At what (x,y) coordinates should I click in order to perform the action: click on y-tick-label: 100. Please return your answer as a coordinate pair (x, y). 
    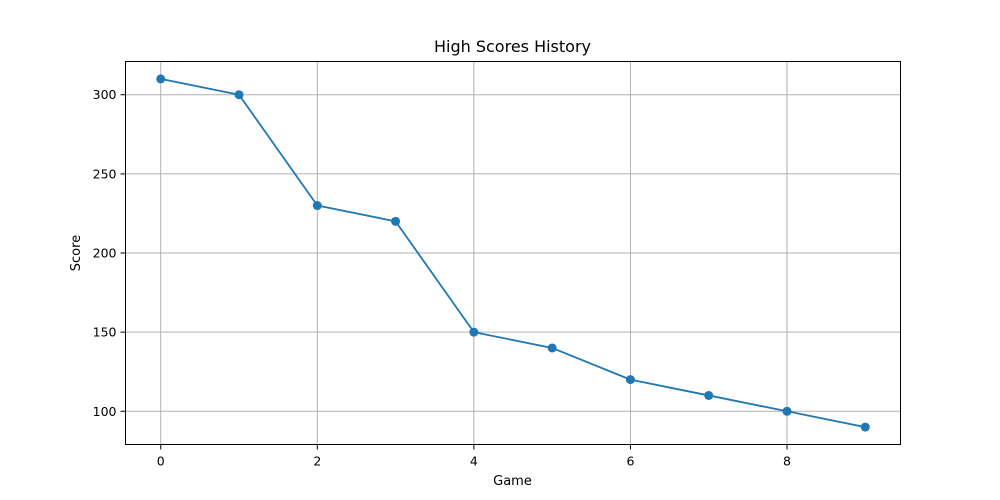
    Looking at the image, I should click on (105, 411).